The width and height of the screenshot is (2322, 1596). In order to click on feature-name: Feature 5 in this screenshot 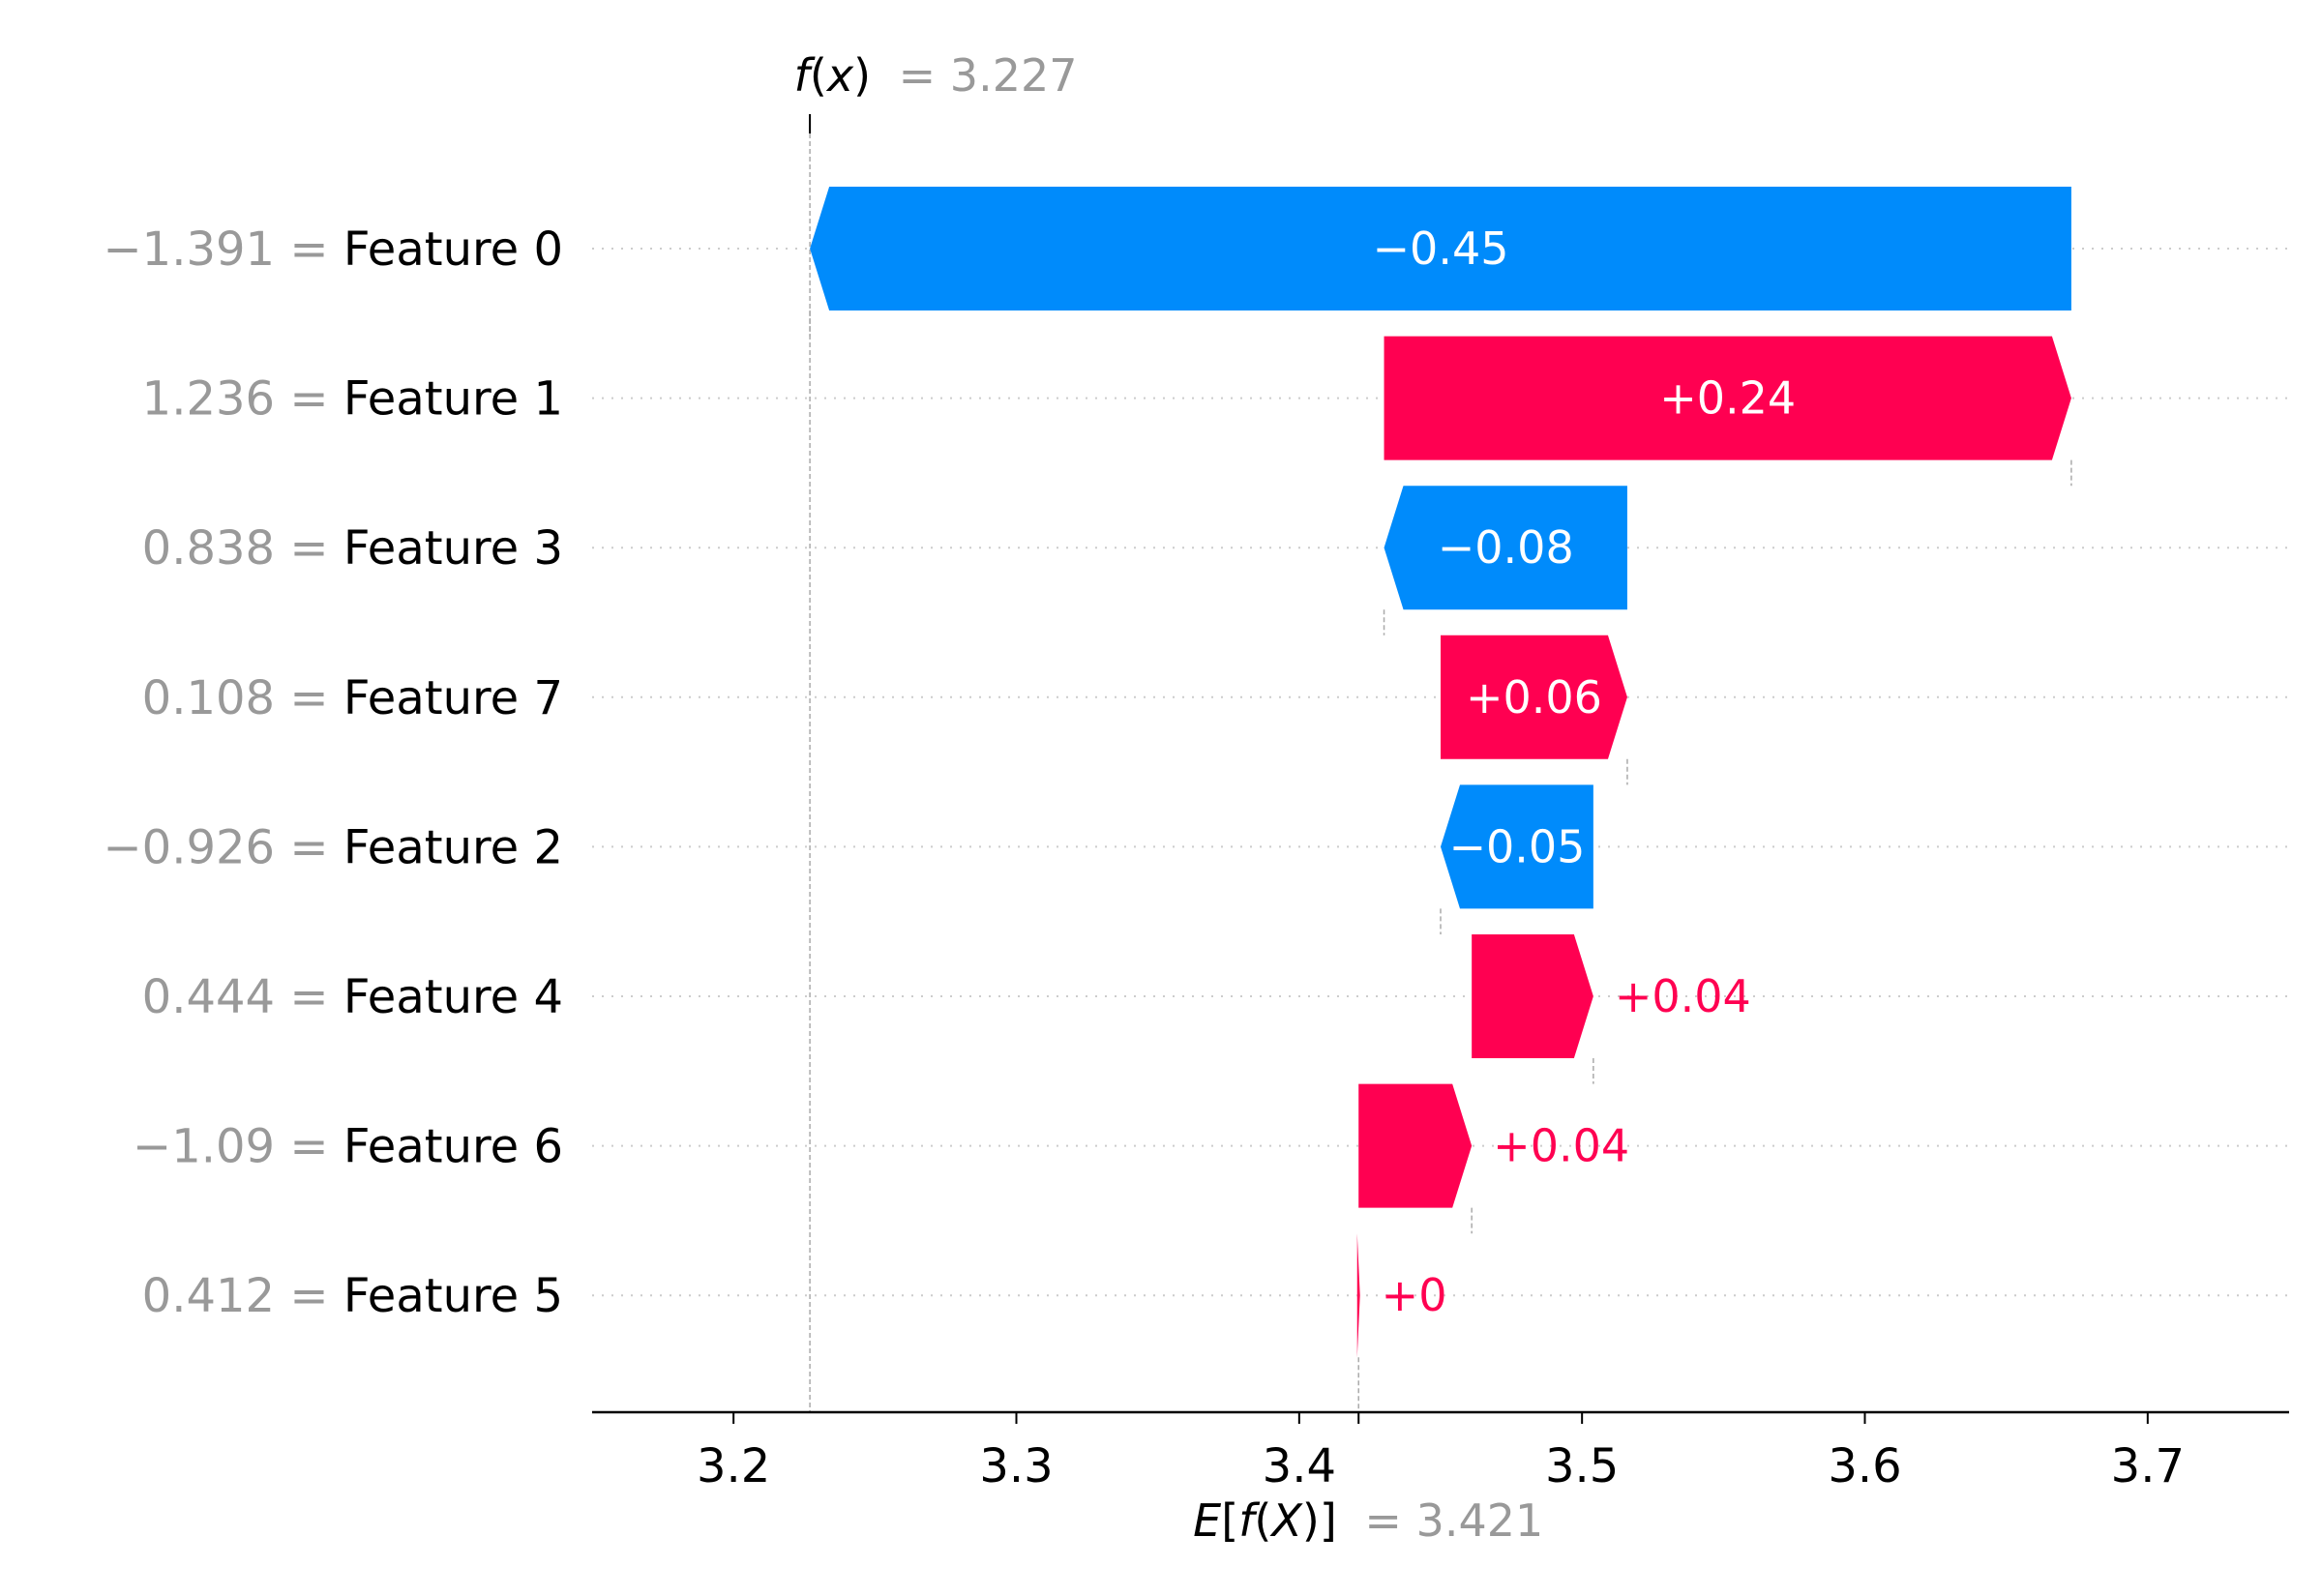, I will do `click(453, 1296)`.